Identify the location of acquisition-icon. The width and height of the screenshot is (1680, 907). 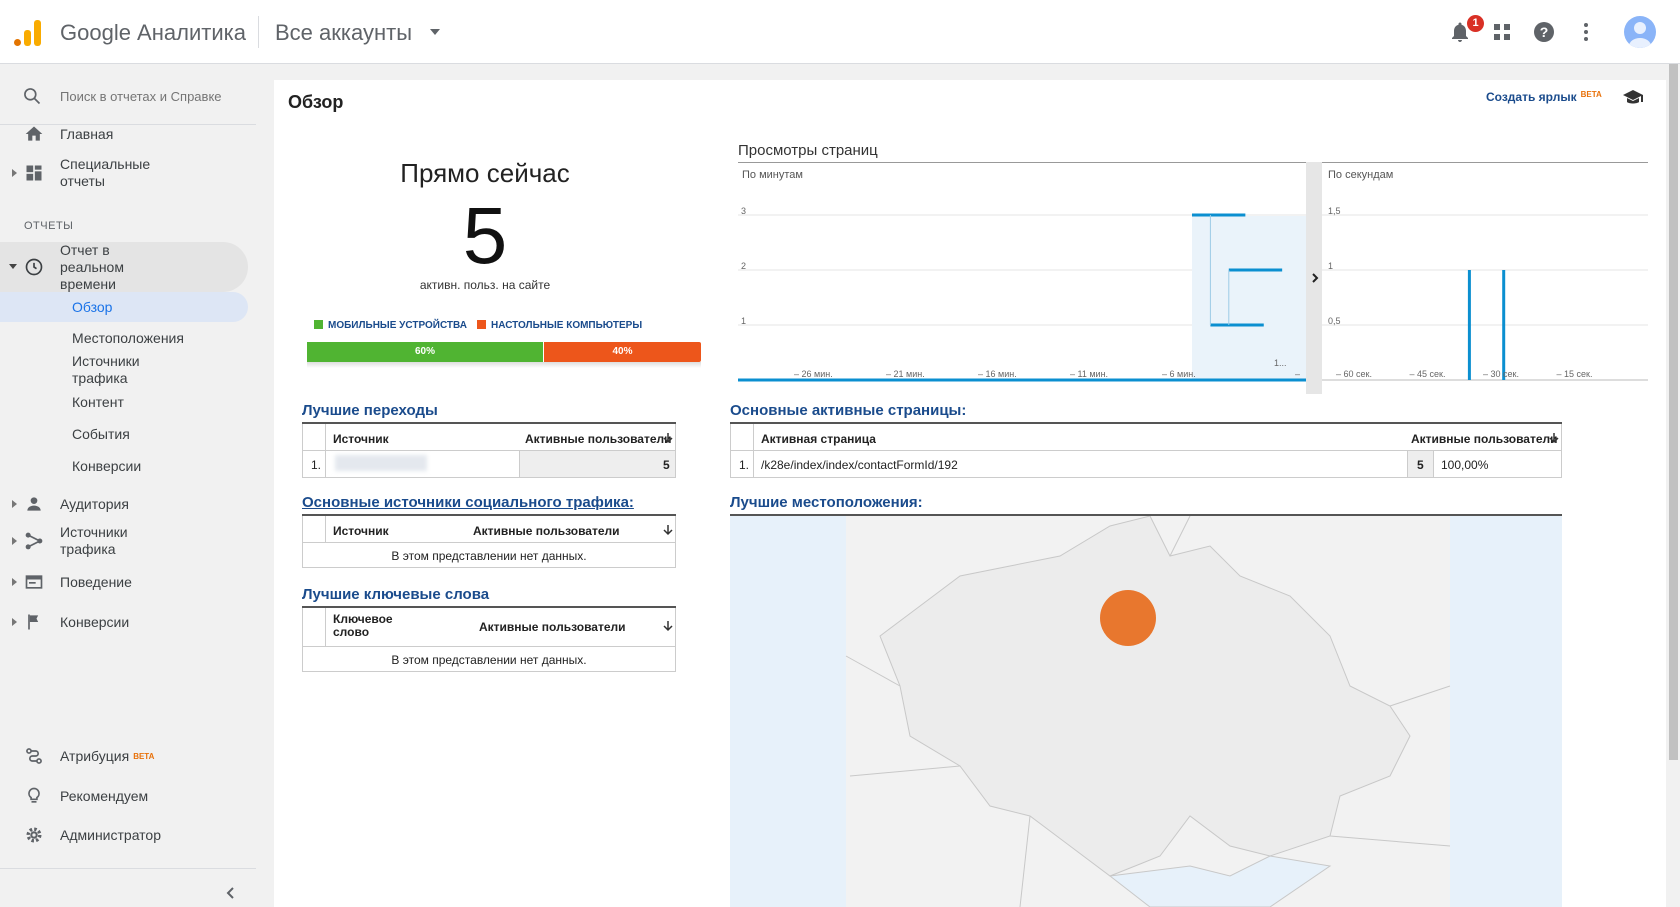
(34, 541).